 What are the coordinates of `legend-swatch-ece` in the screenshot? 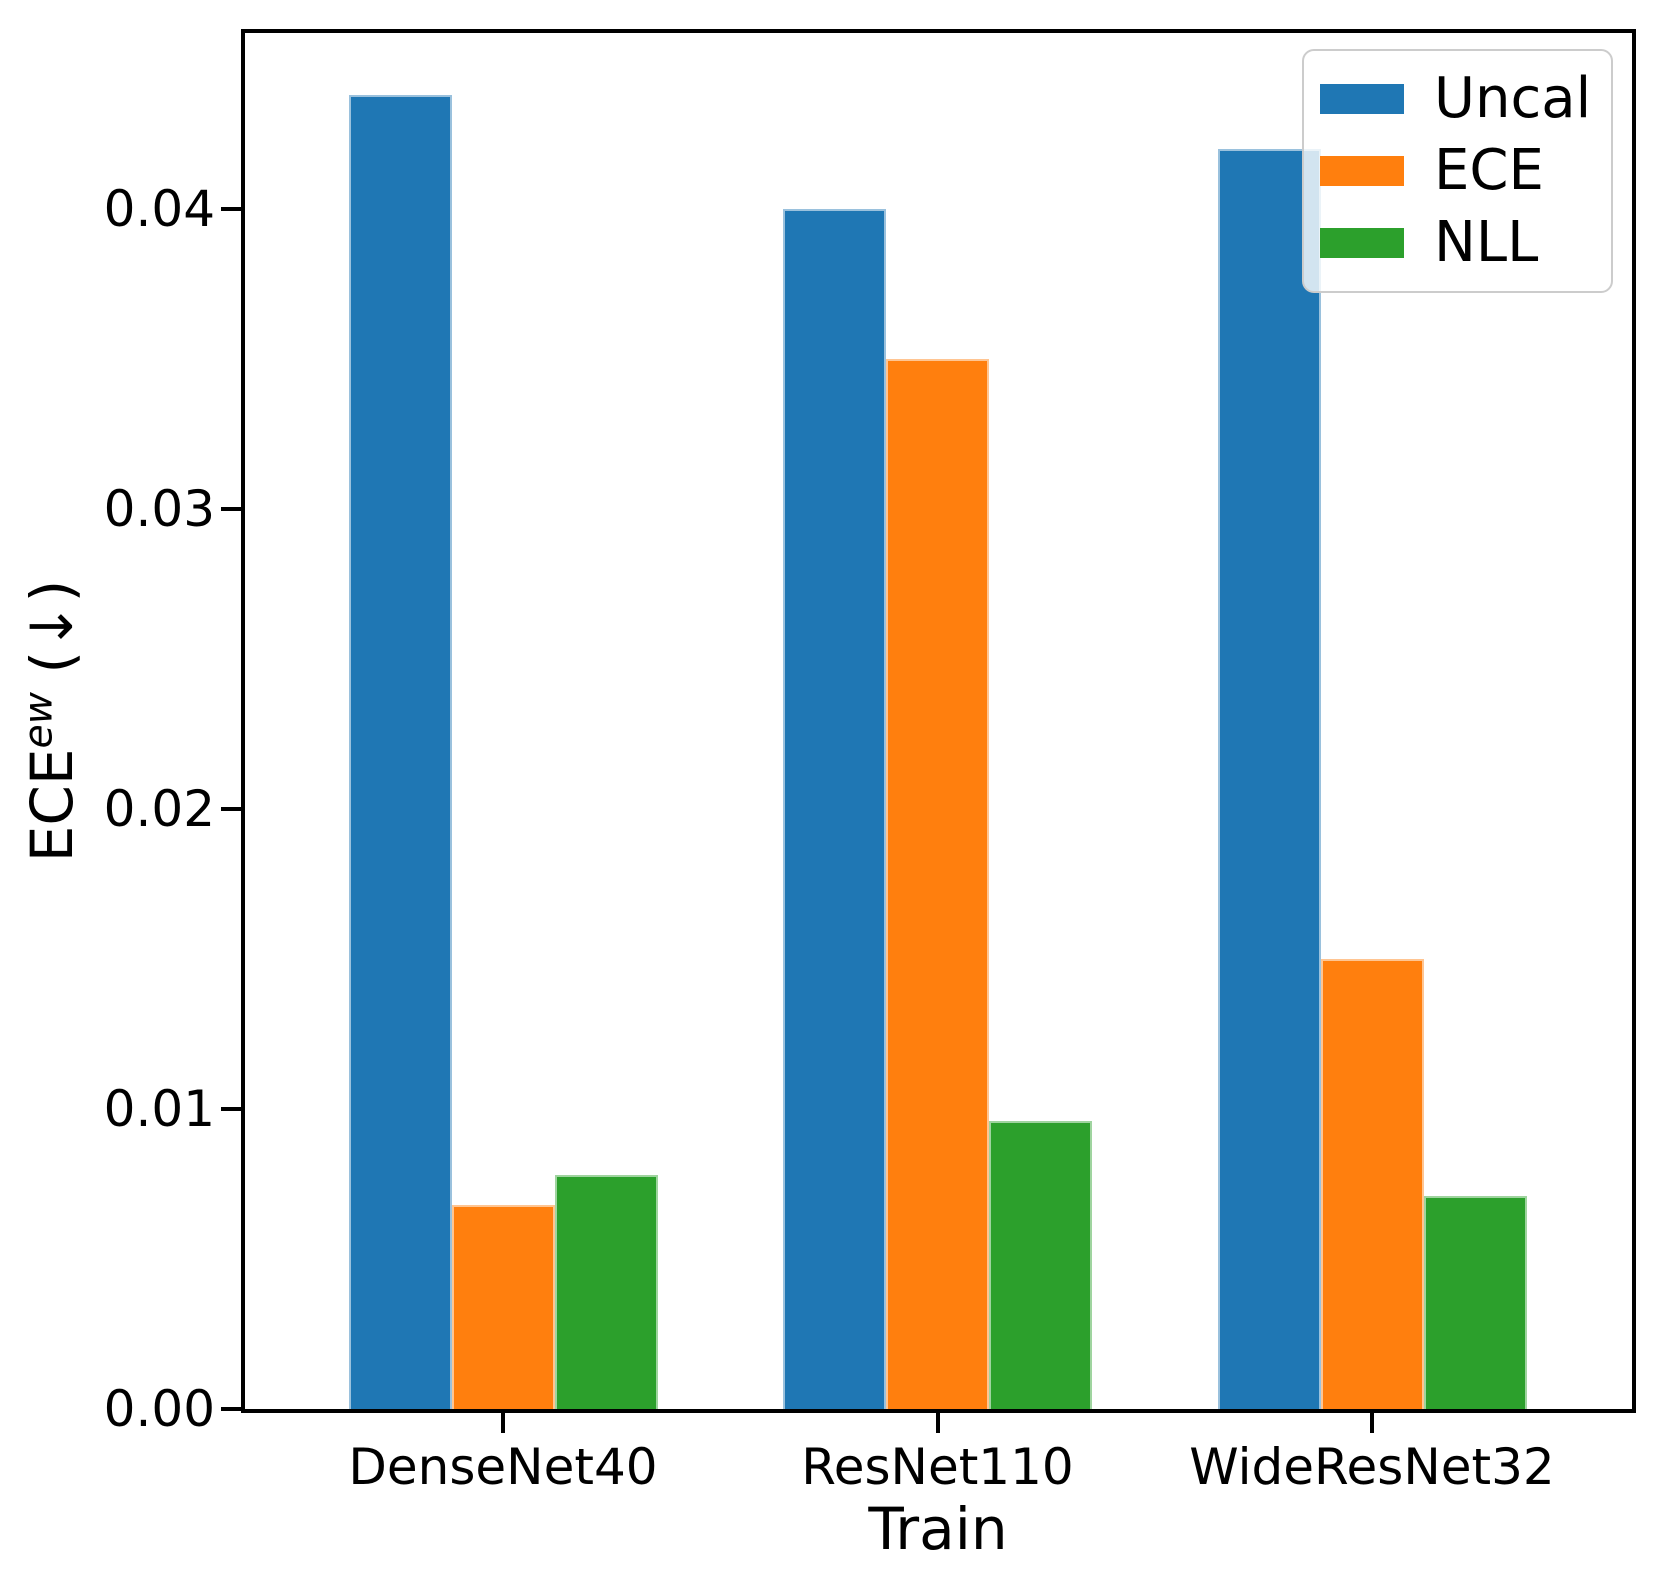 It's located at (1362, 171).